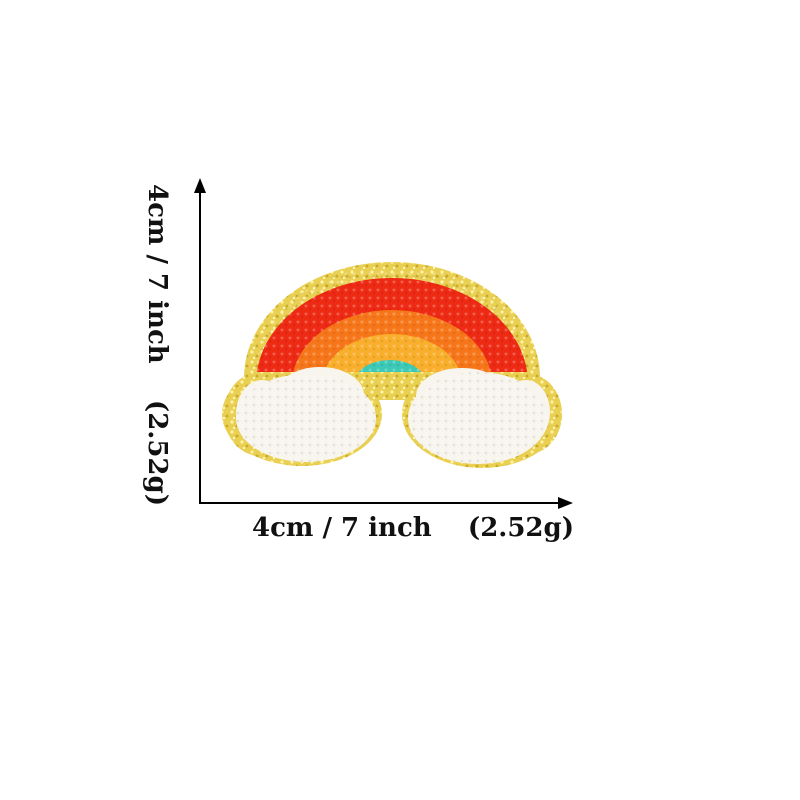  I want to click on left-cloud, so click(306, 414).